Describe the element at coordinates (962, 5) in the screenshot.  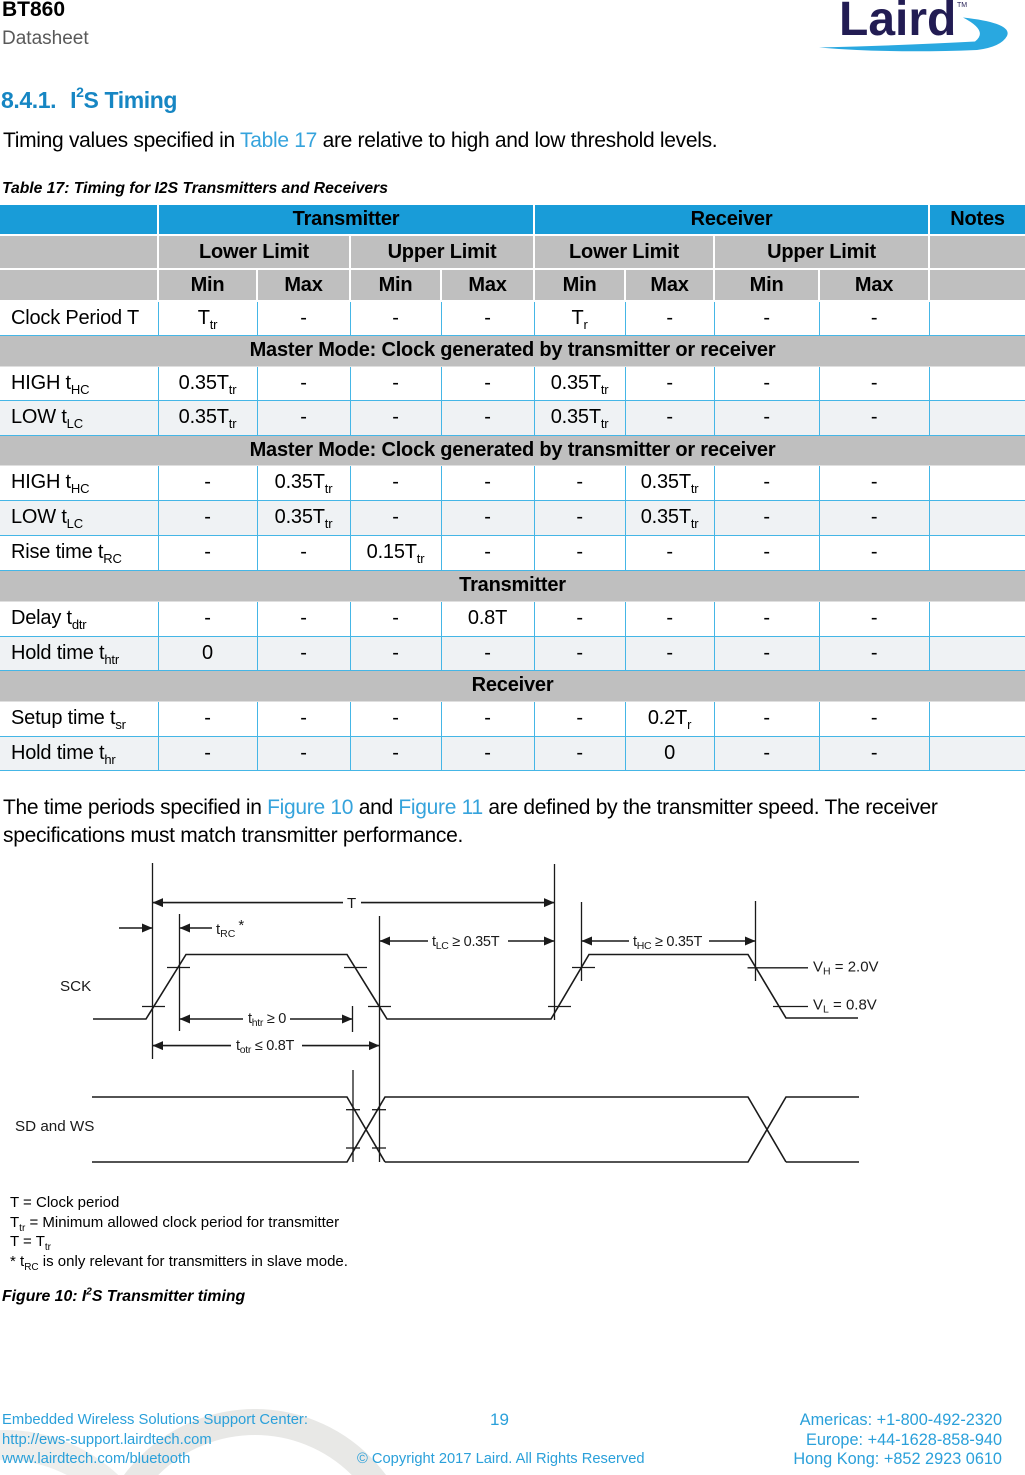
I see `svg-text: TM` at that location.